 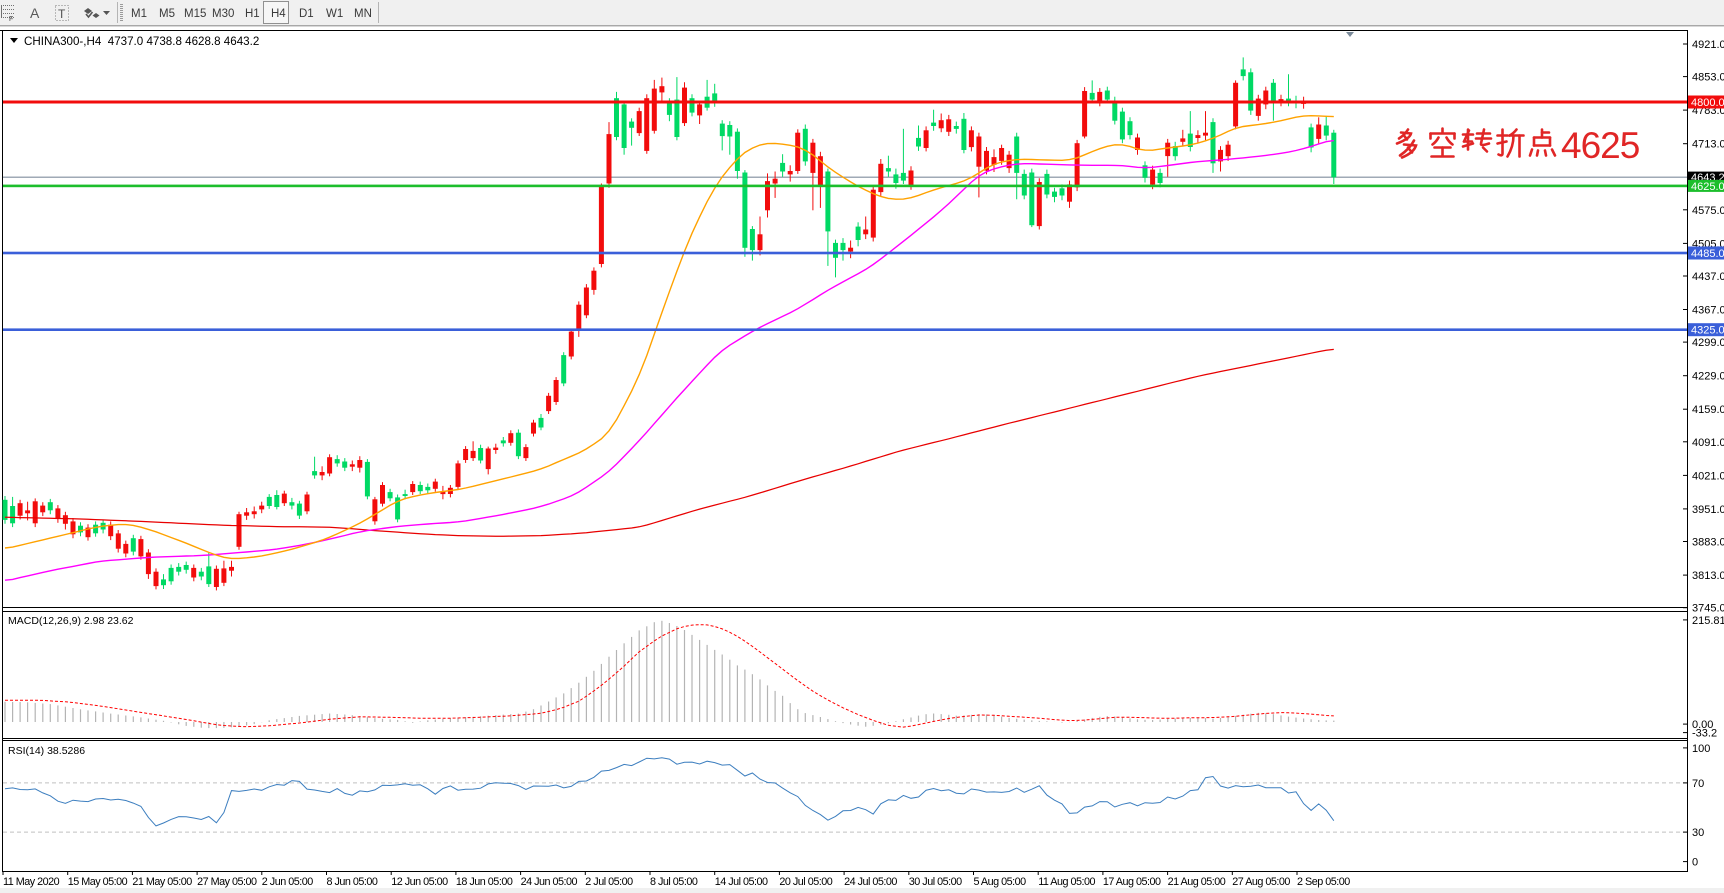 I want to click on svg-text: D1, so click(x=306, y=14).